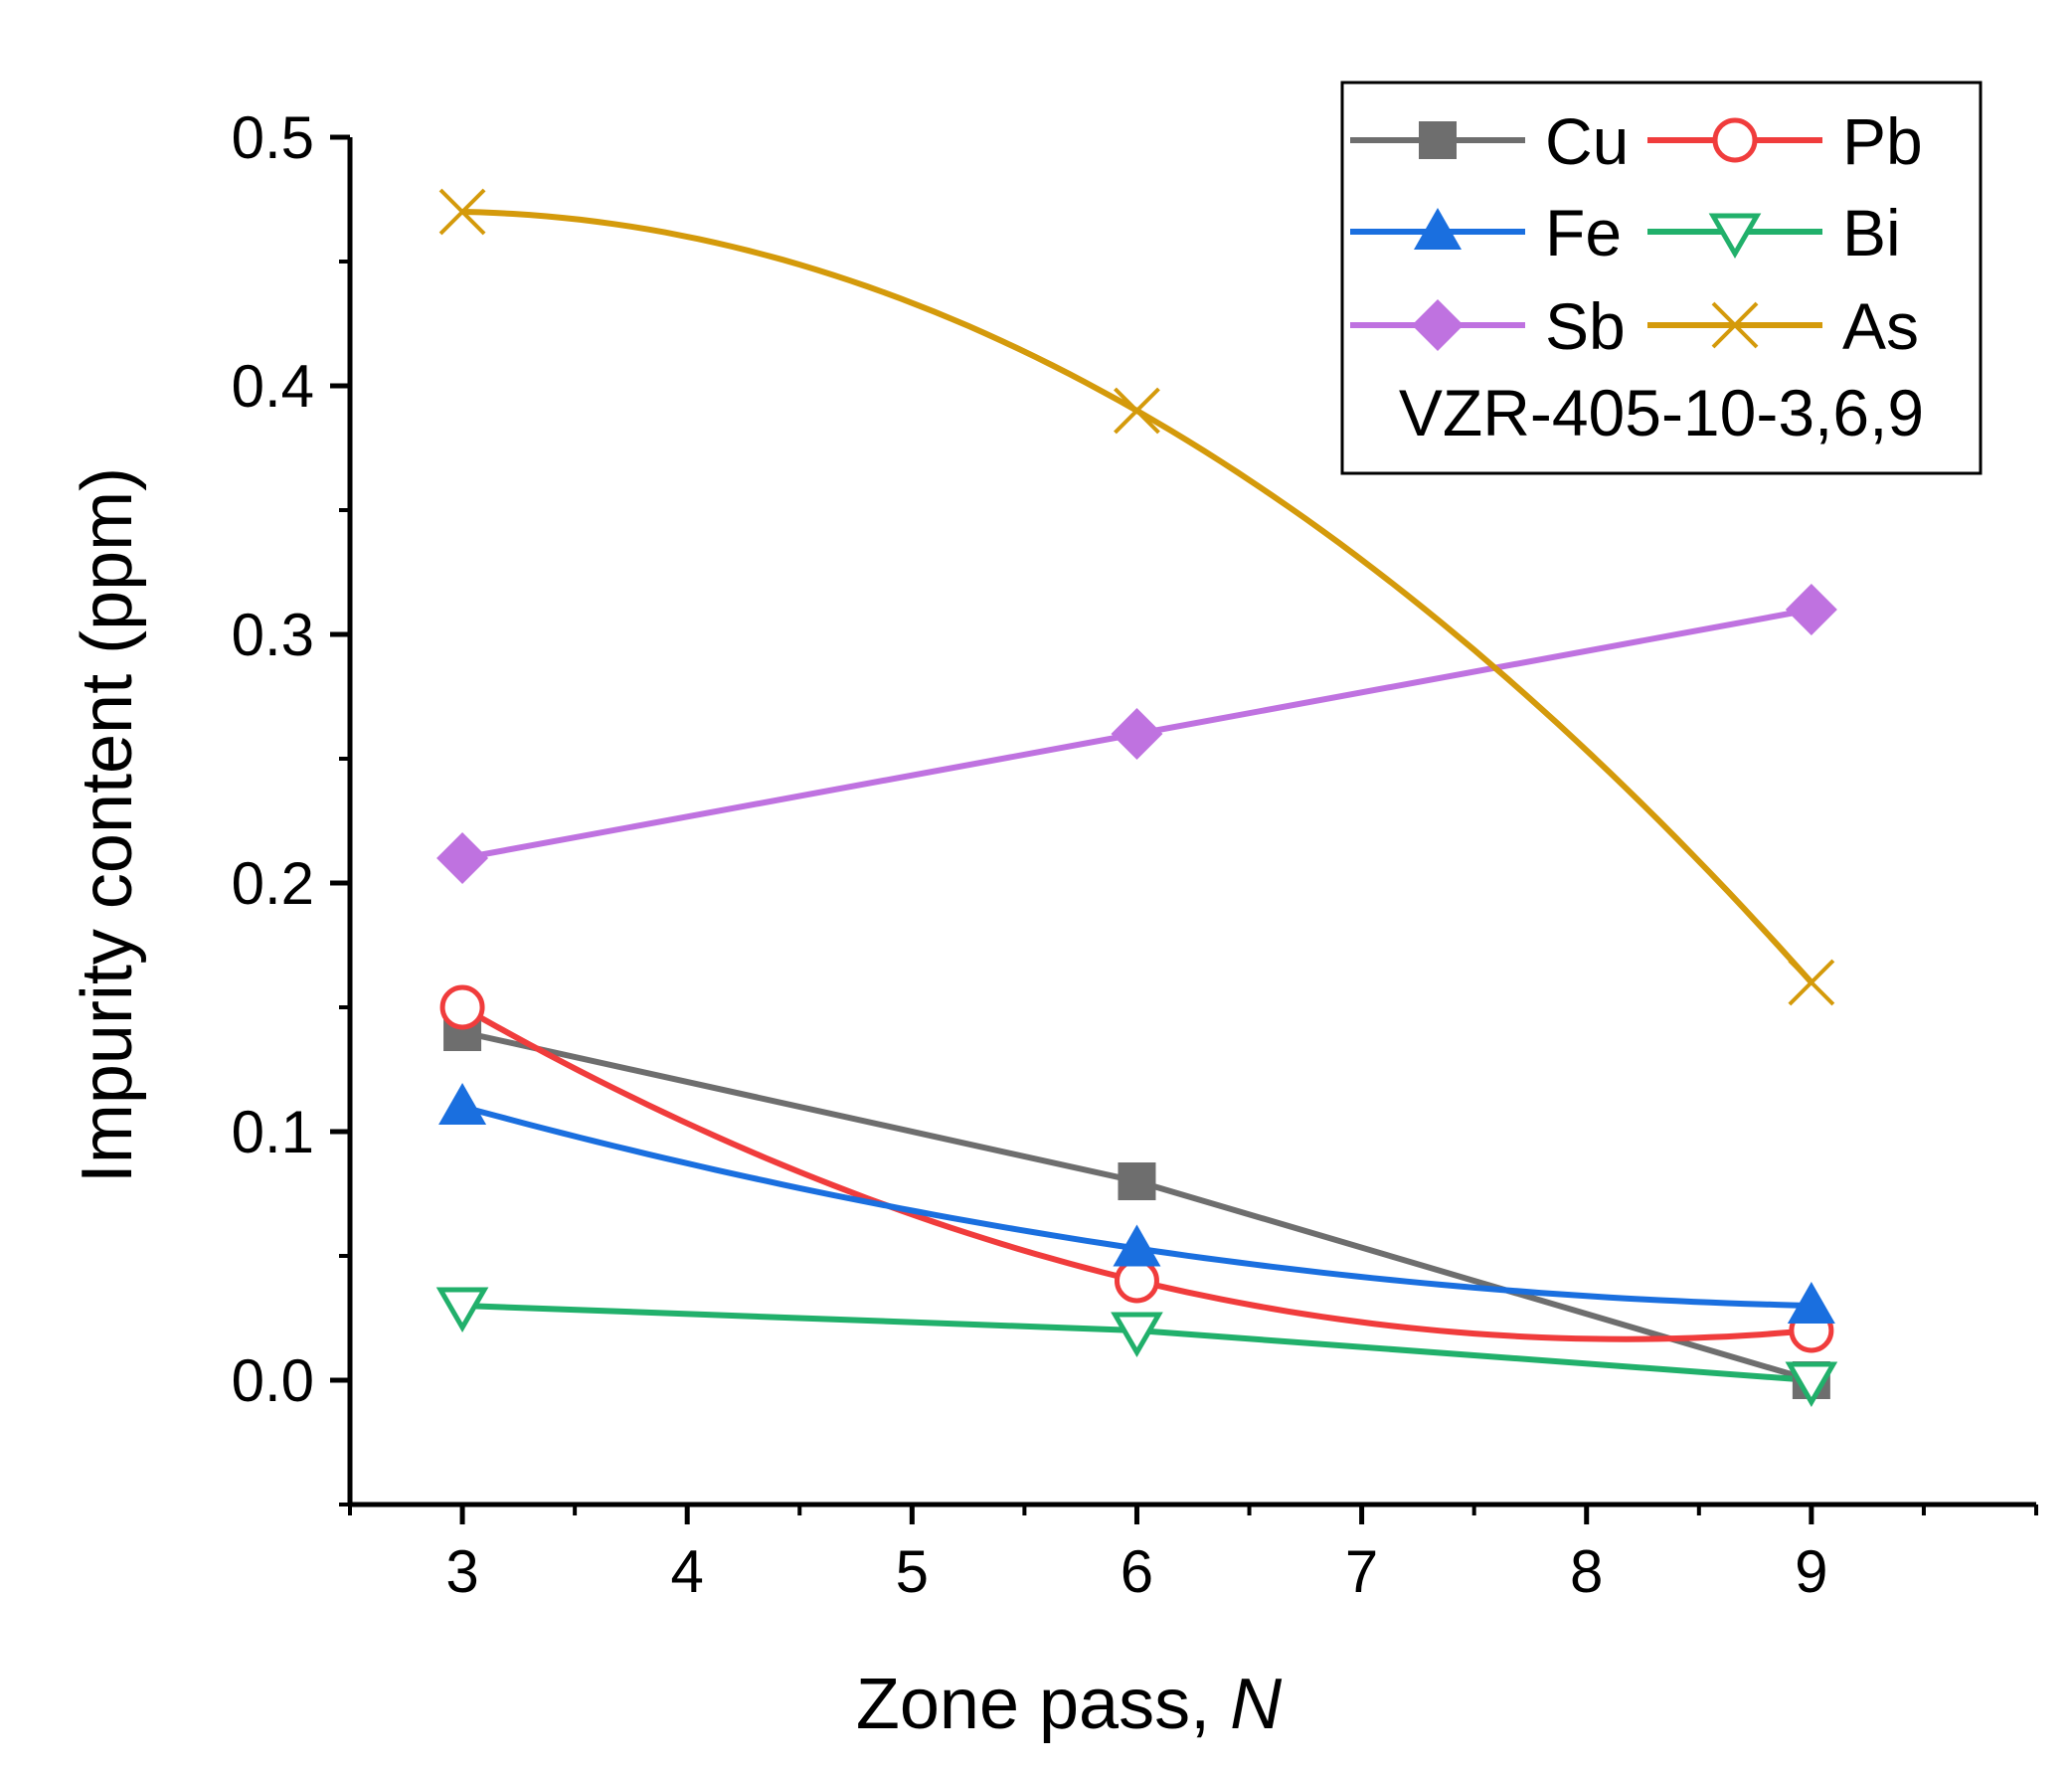 This screenshot has width=2072, height=1772. What do you see at coordinates (1587, 141) in the screenshot?
I see `legend-label-cu: Cu` at bounding box center [1587, 141].